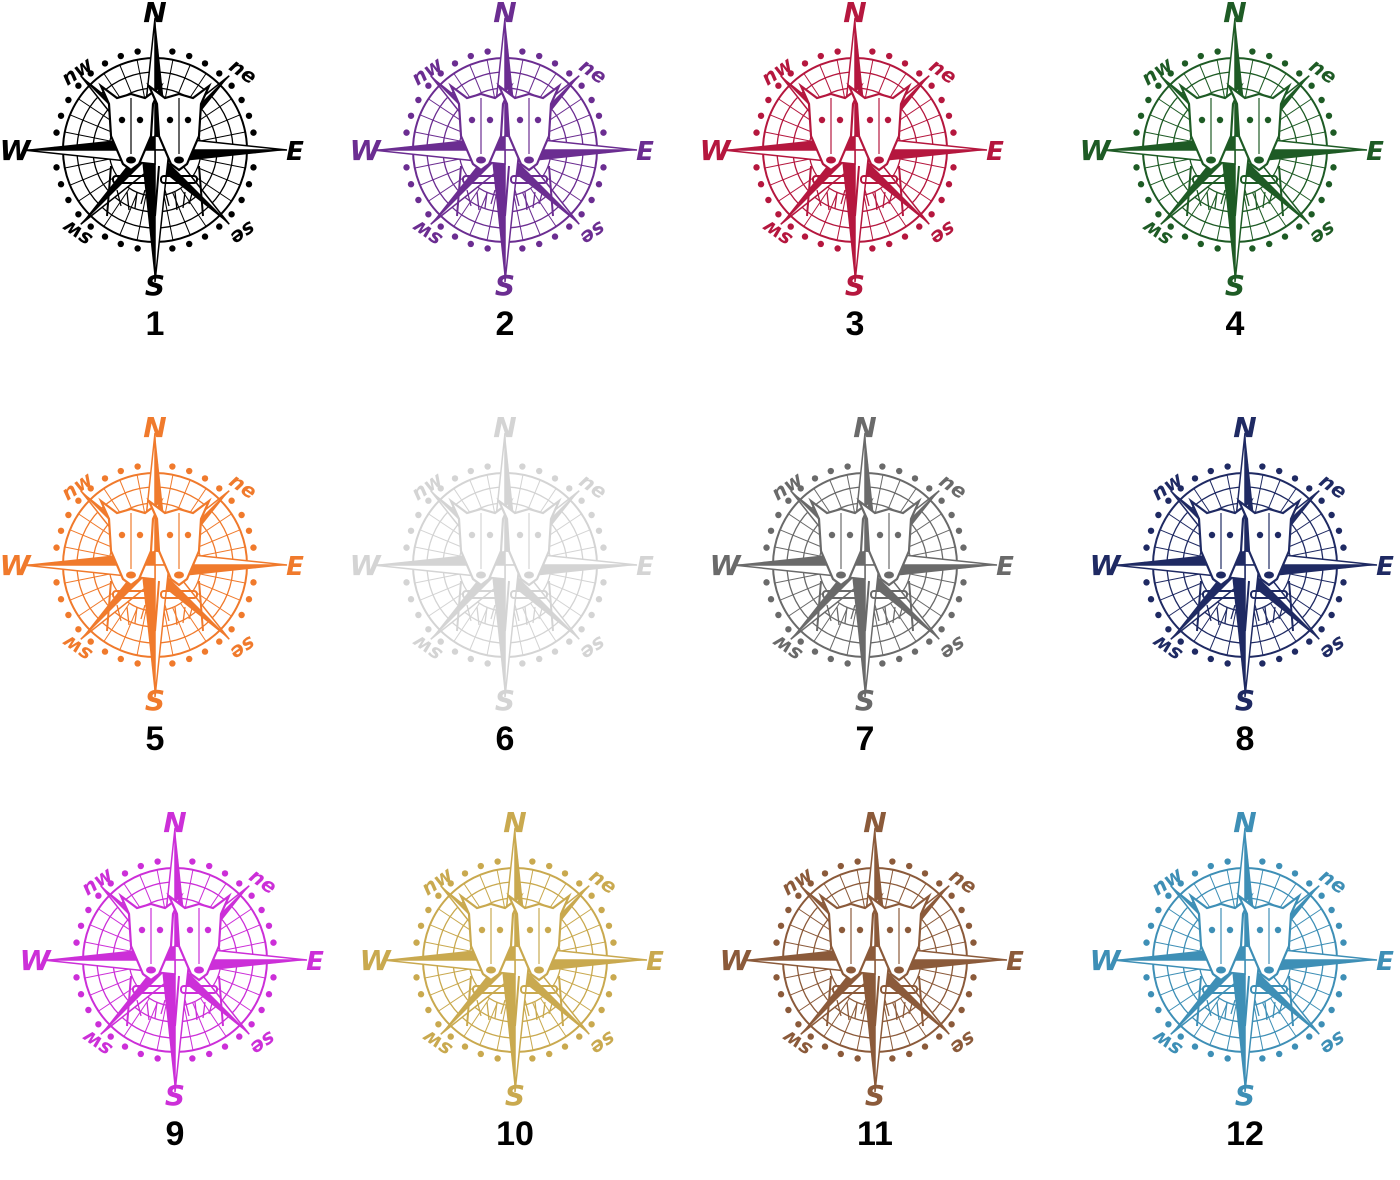 This screenshot has width=1400, height=1180. Describe the element at coordinates (1235, 324) in the screenshot. I see `variant-number: 4` at that location.